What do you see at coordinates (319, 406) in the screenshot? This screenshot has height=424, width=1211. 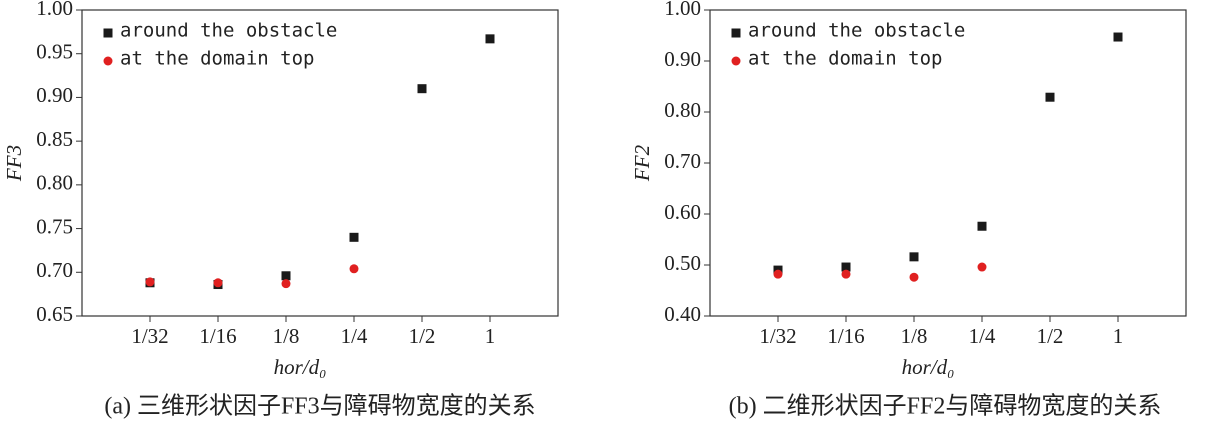 I see `caption: (a) 三维形状因子FF3与障碍物宽度的关系` at bounding box center [319, 406].